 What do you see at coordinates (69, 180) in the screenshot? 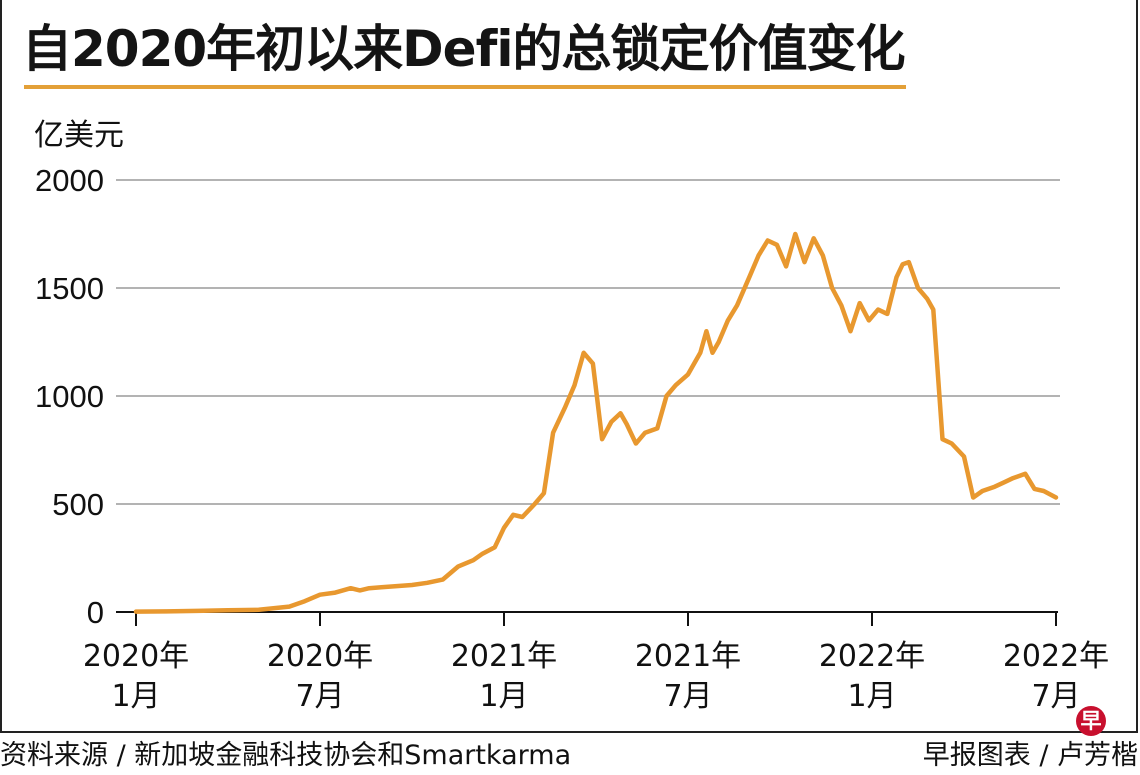
I see `y-tick-label: 2000` at bounding box center [69, 180].